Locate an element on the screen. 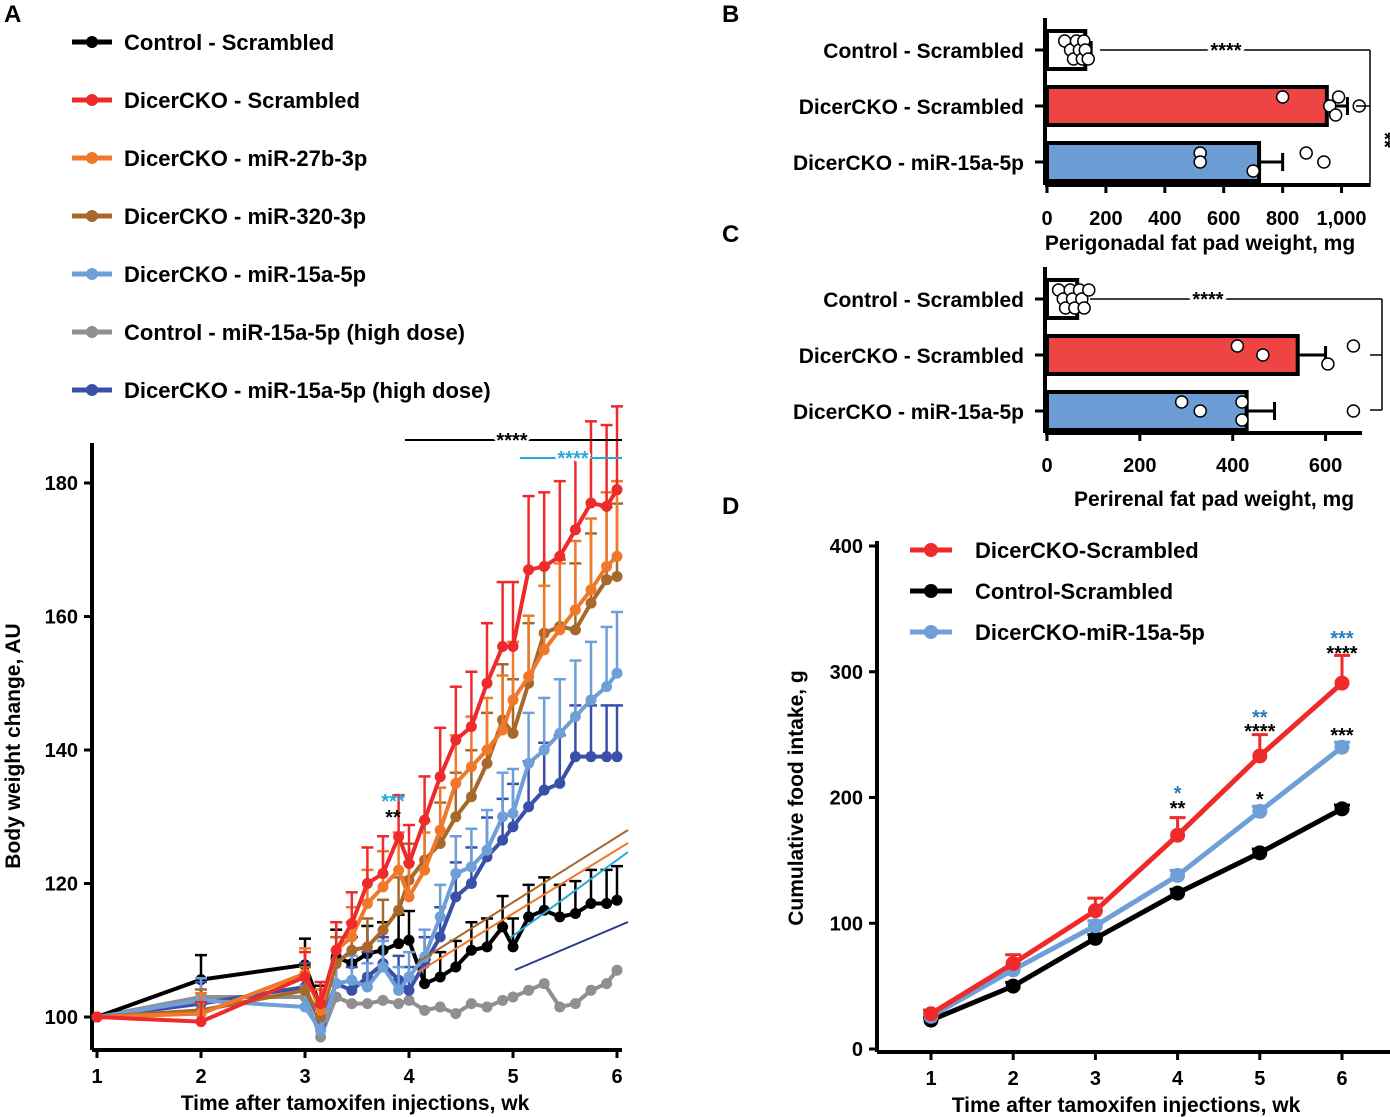 This screenshot has height=1117, width=1390. sig-w6-light: *** is located at coordinates (1342, 736).